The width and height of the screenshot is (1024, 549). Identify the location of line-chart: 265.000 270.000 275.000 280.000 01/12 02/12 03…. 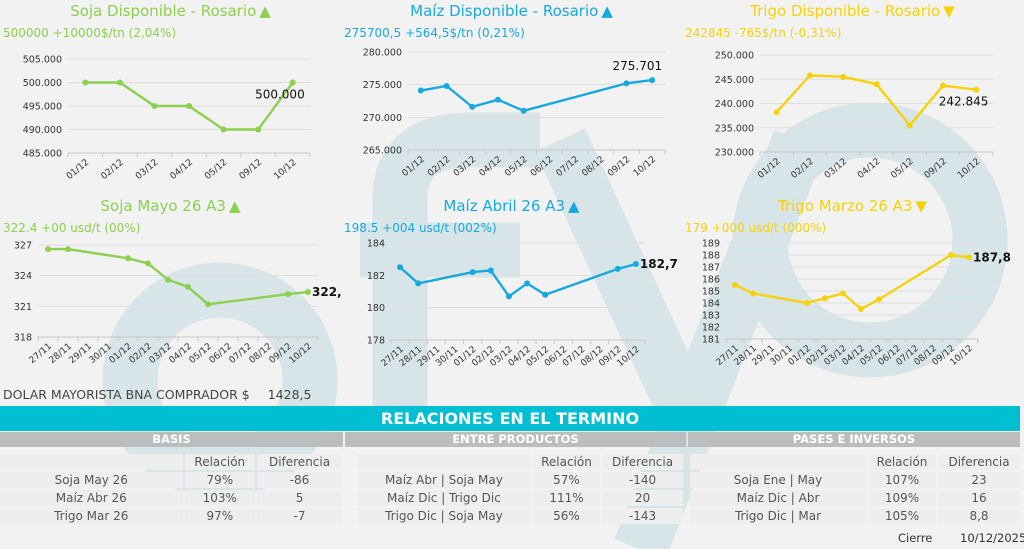
(514, 113).